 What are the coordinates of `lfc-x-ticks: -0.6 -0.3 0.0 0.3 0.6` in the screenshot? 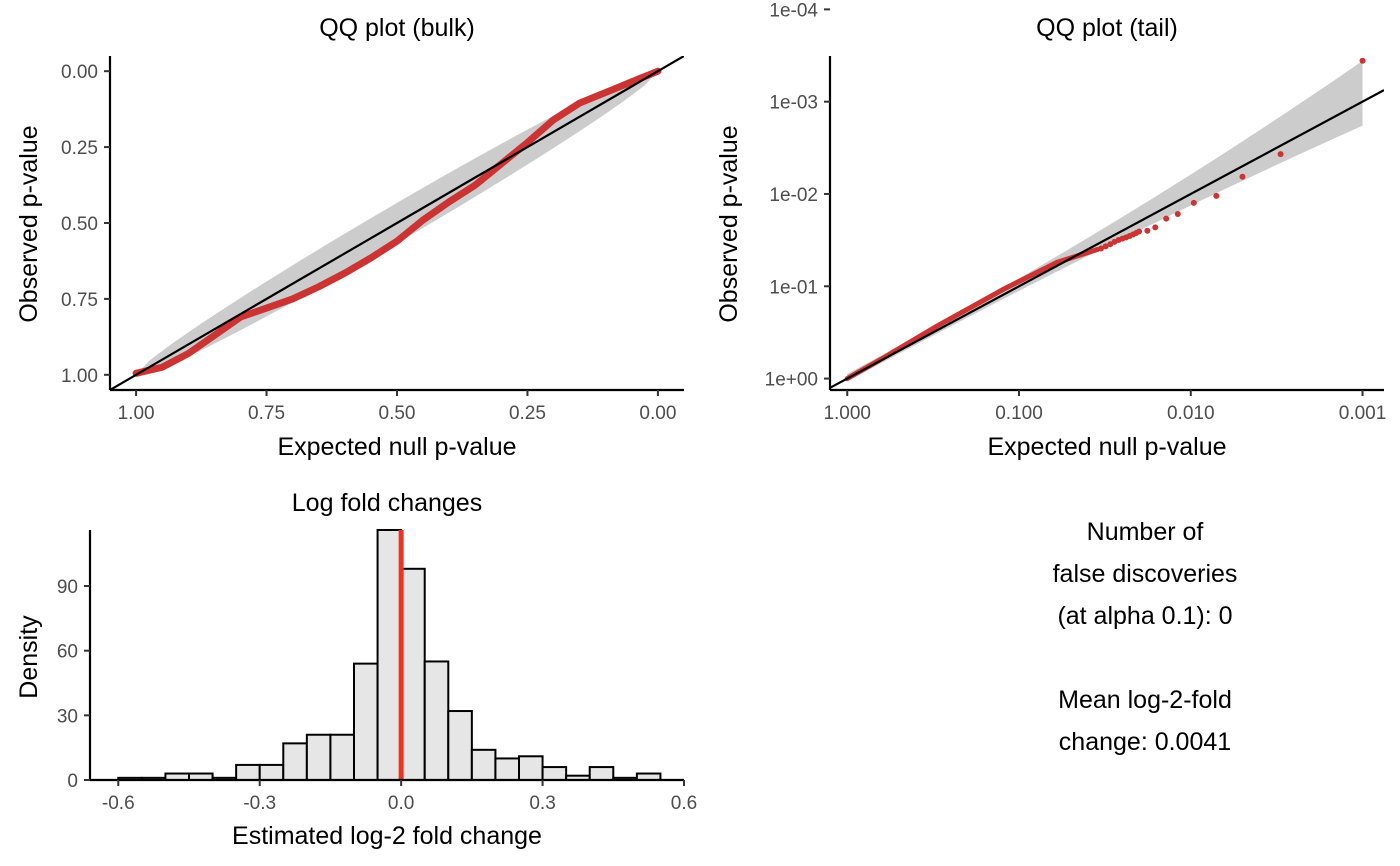 It's located at (399, 797).